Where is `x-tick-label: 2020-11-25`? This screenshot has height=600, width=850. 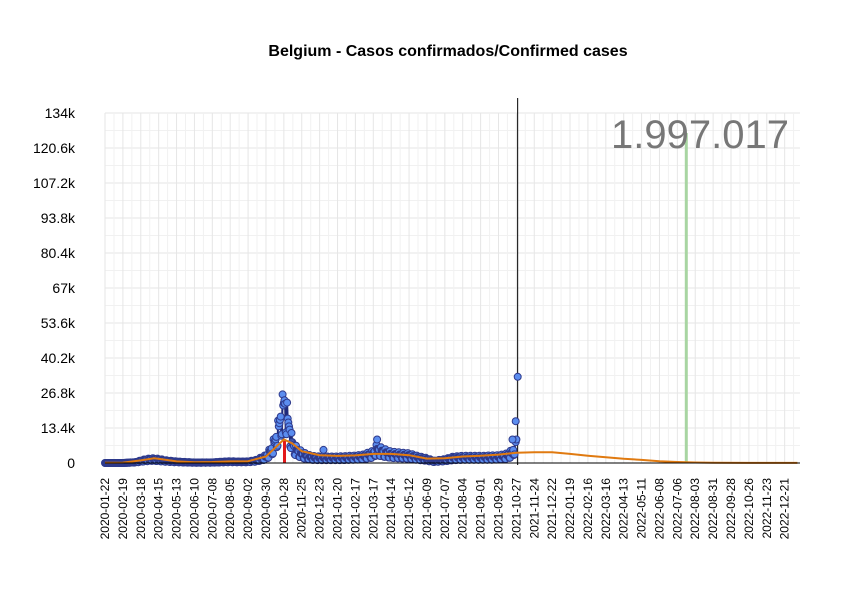
x-tick-label: 2020-11-25 is located at coordinates (302, 508).